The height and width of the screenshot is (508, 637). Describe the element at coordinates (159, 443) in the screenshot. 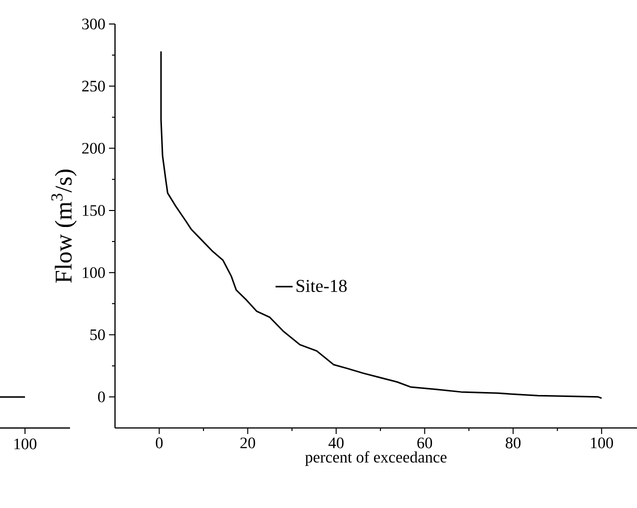

I see `x-tick-label: 0` at that location.